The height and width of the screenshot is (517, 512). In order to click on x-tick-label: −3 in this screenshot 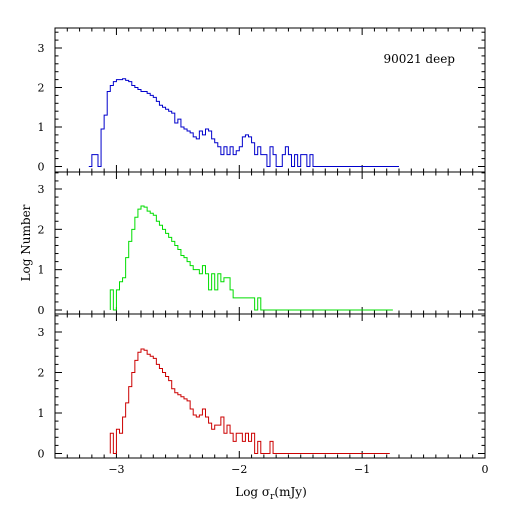, I will do `click(116, 469)`.